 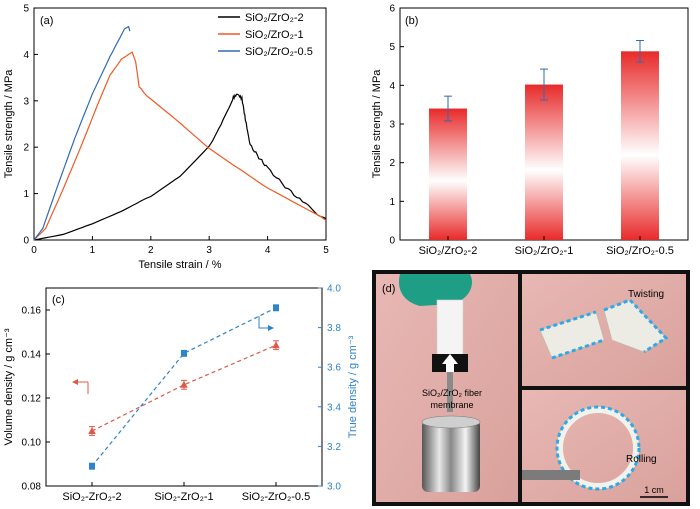 What do you see at coordinates (396, 125) in the screenshot?
I see `panel-b-ticks: 0 1 2 3 4 5 6` at bounding box center [396, 125].